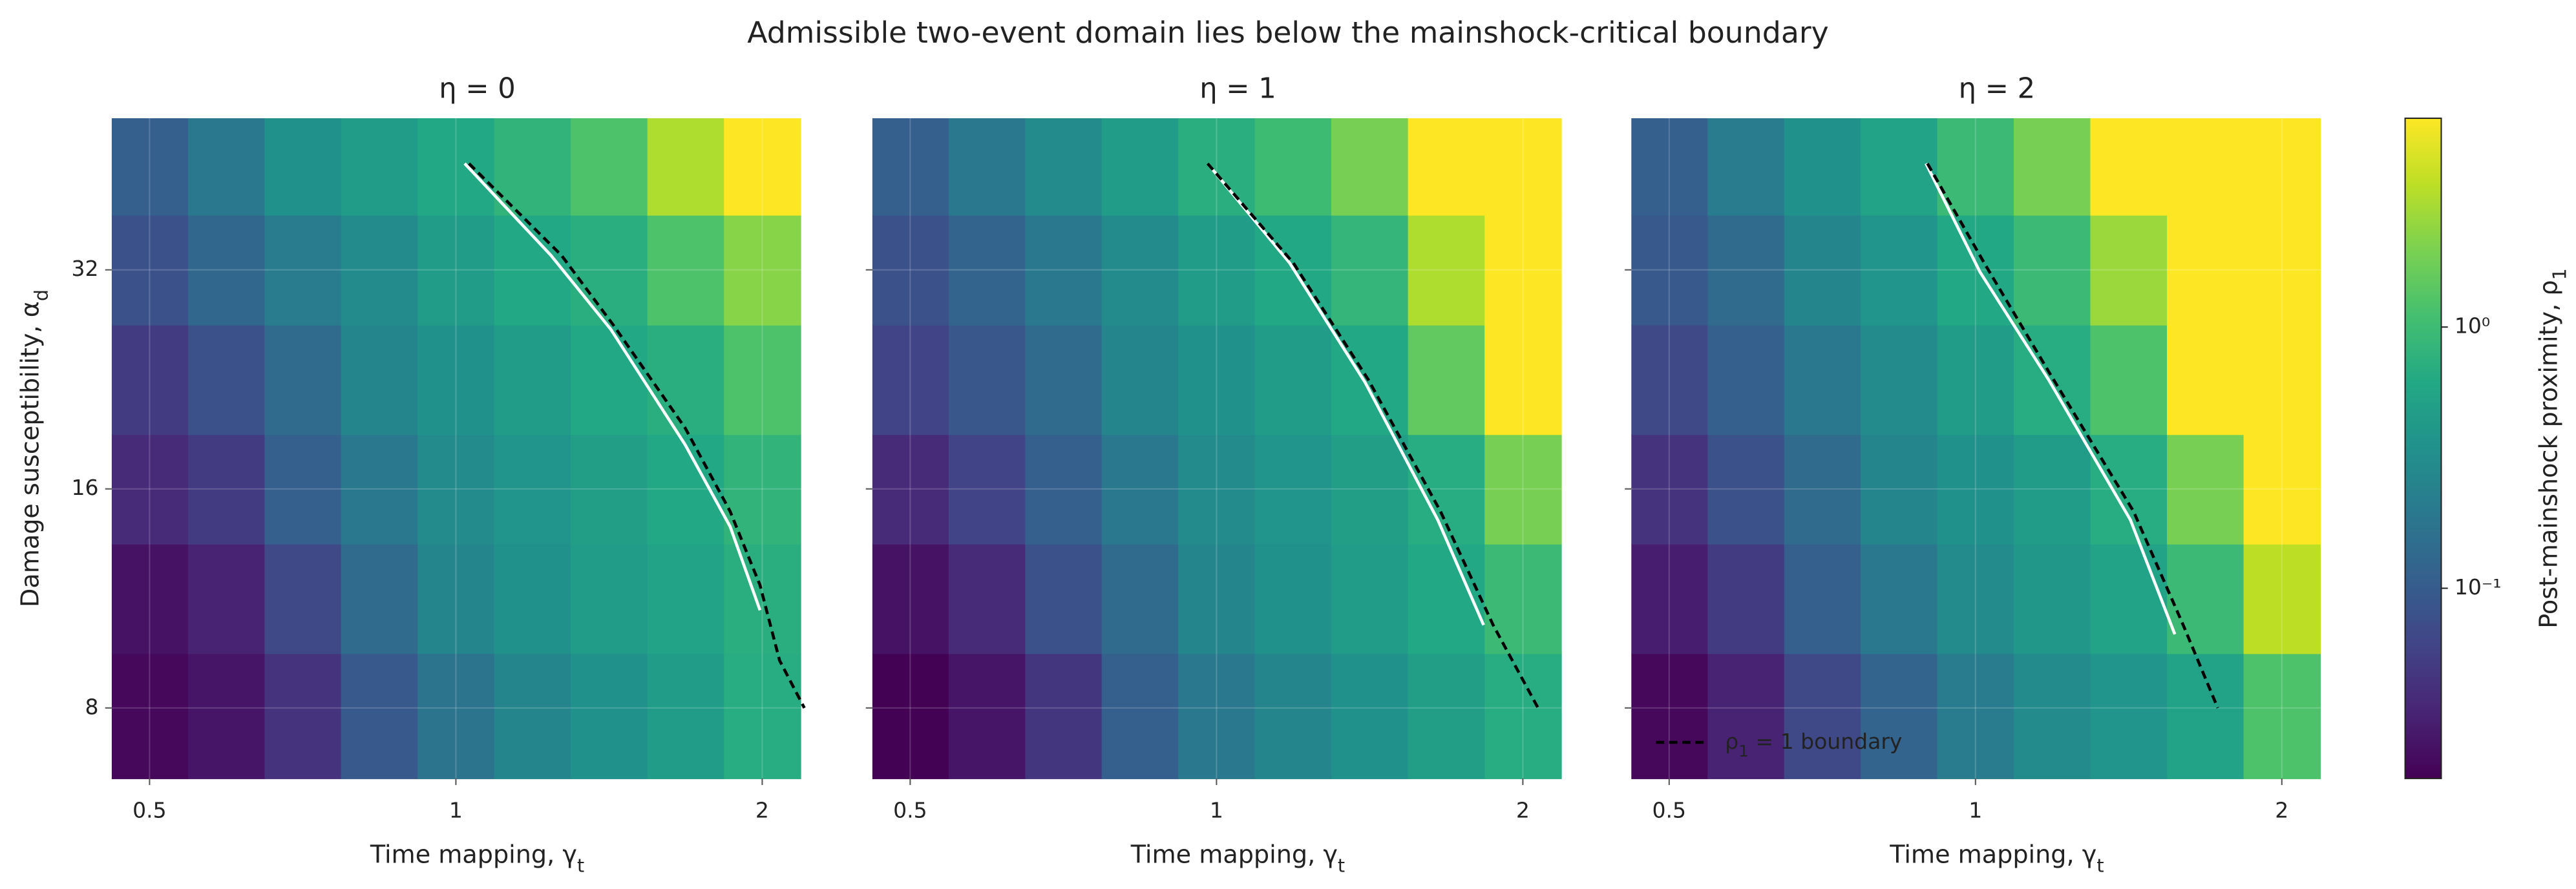  Describe the element at coordinates (2423, 448) in the screenshot. I see `colorbar` at that location.